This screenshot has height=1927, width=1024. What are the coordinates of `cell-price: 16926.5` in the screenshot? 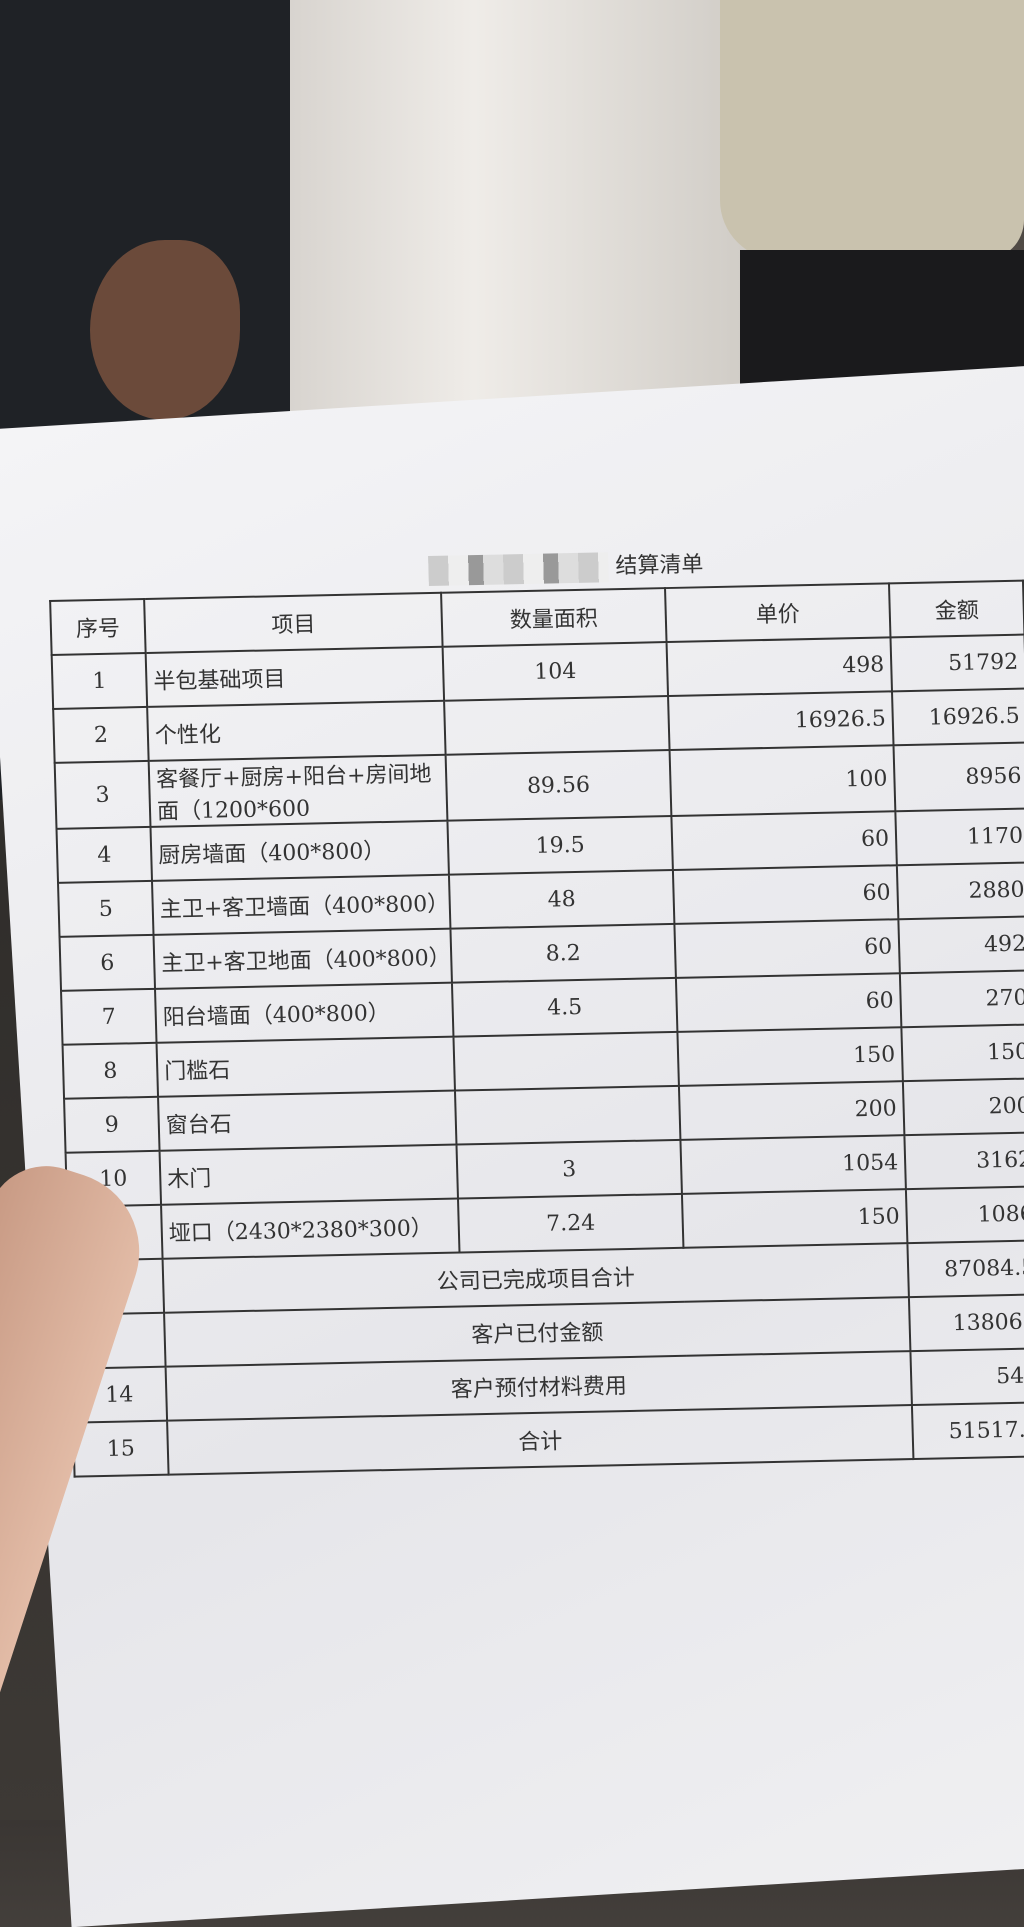 It's located at (781, 721).